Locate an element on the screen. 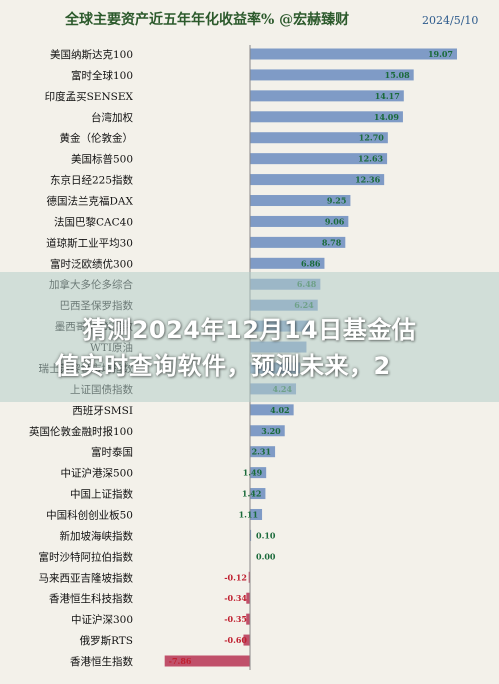 This screenshot has width=499, height=684. value-label: 12.70 is located at coordinates (371, 138).